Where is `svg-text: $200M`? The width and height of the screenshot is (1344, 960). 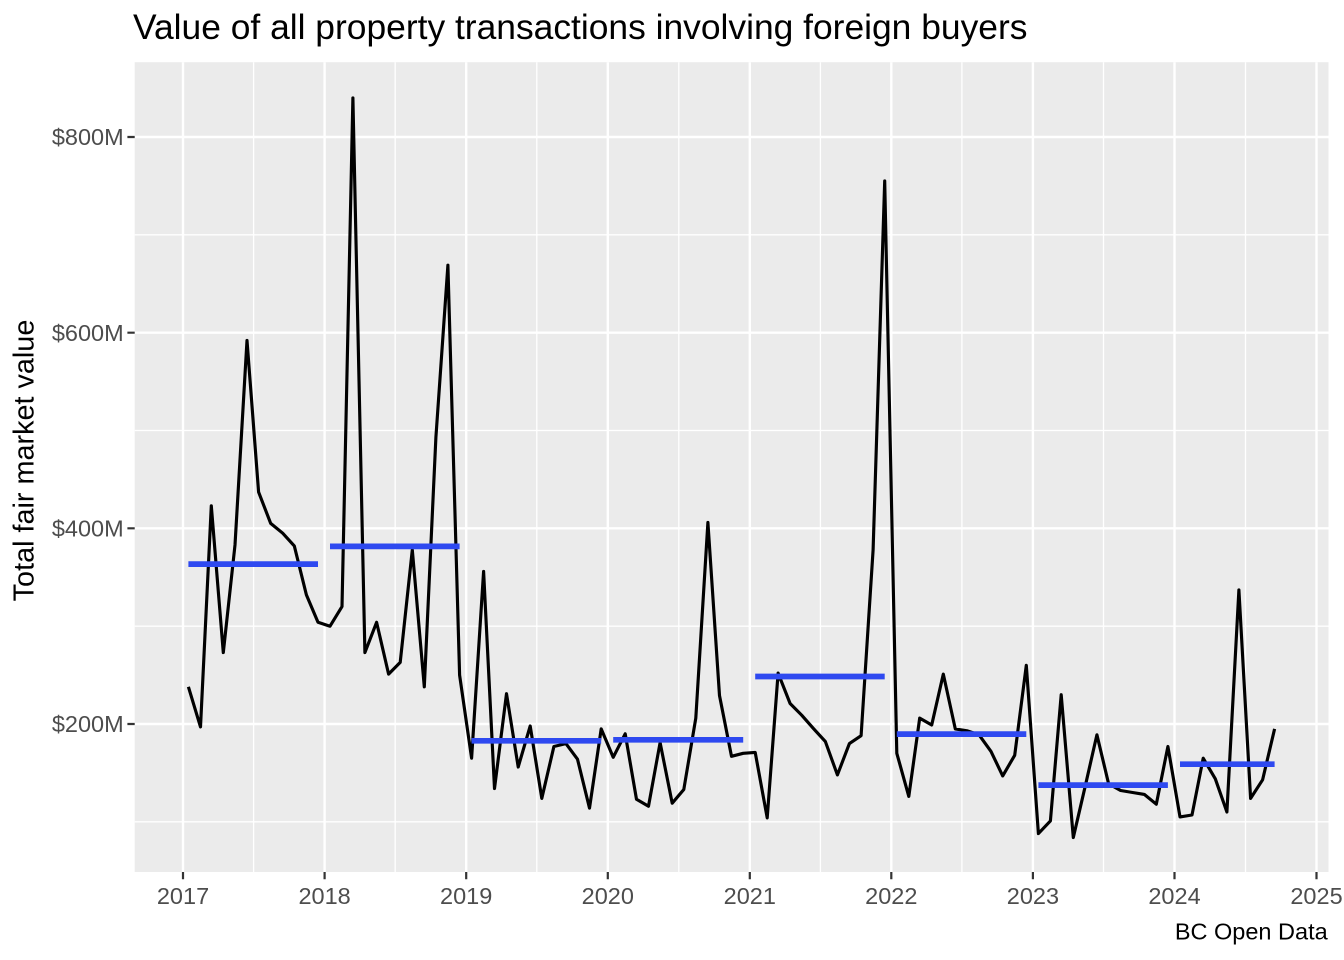 svg-text: $200M is located at coordinates (88, 724).